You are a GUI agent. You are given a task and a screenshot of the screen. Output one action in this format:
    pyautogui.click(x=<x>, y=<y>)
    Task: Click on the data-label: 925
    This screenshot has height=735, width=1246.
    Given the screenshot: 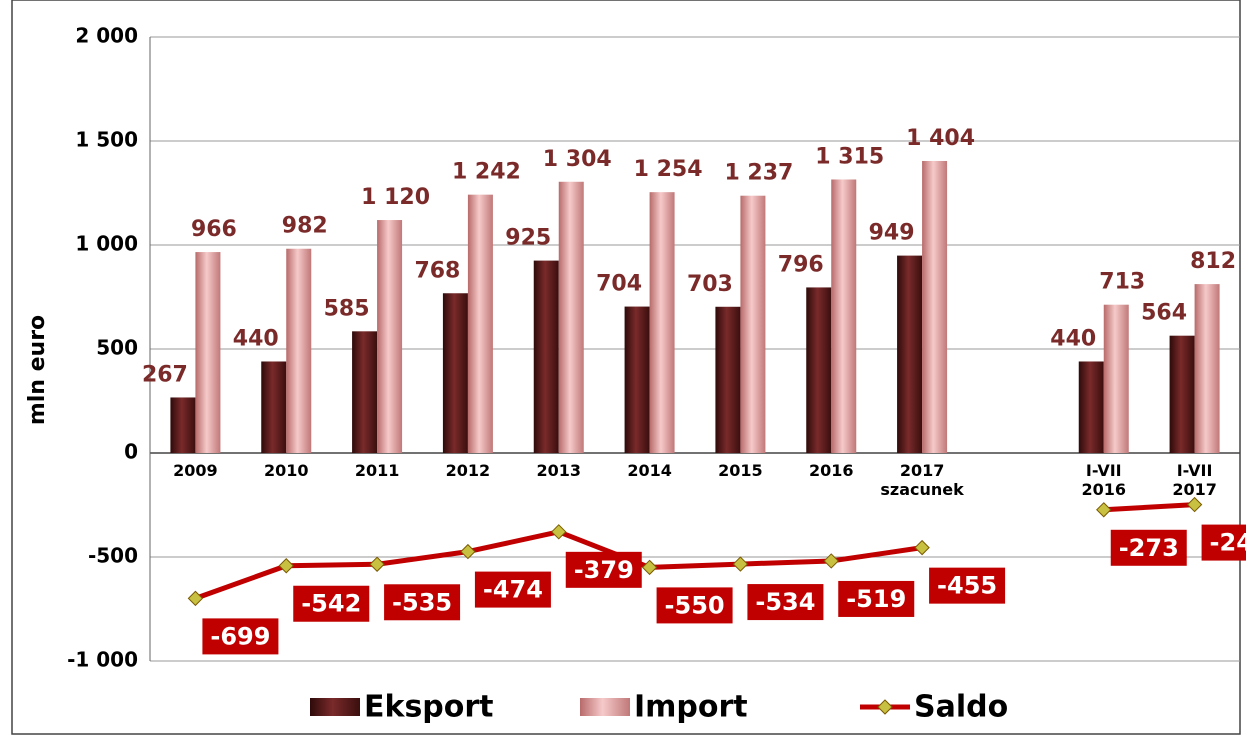 What is the action you would take?
    pyautogui.click(x=528, y=238)
    